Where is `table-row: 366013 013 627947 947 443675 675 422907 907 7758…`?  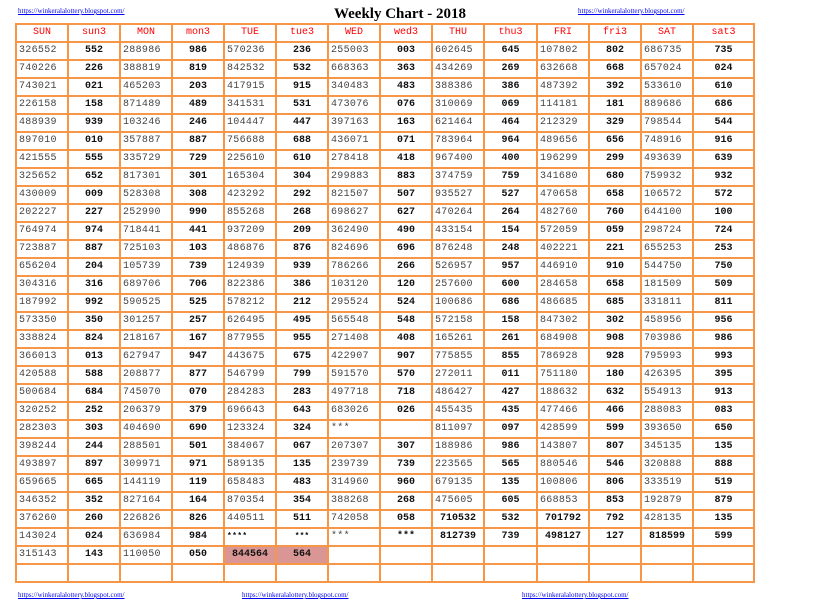 table-row: 366013 013 627947 947 443675 675 422907 907 7758… is located at coordinates (385, 357).